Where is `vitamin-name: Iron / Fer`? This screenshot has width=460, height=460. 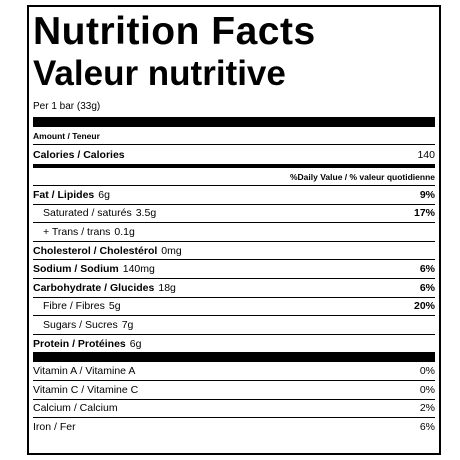 vitamin-name: Iron / Fer is located at coordinates (54, 426).